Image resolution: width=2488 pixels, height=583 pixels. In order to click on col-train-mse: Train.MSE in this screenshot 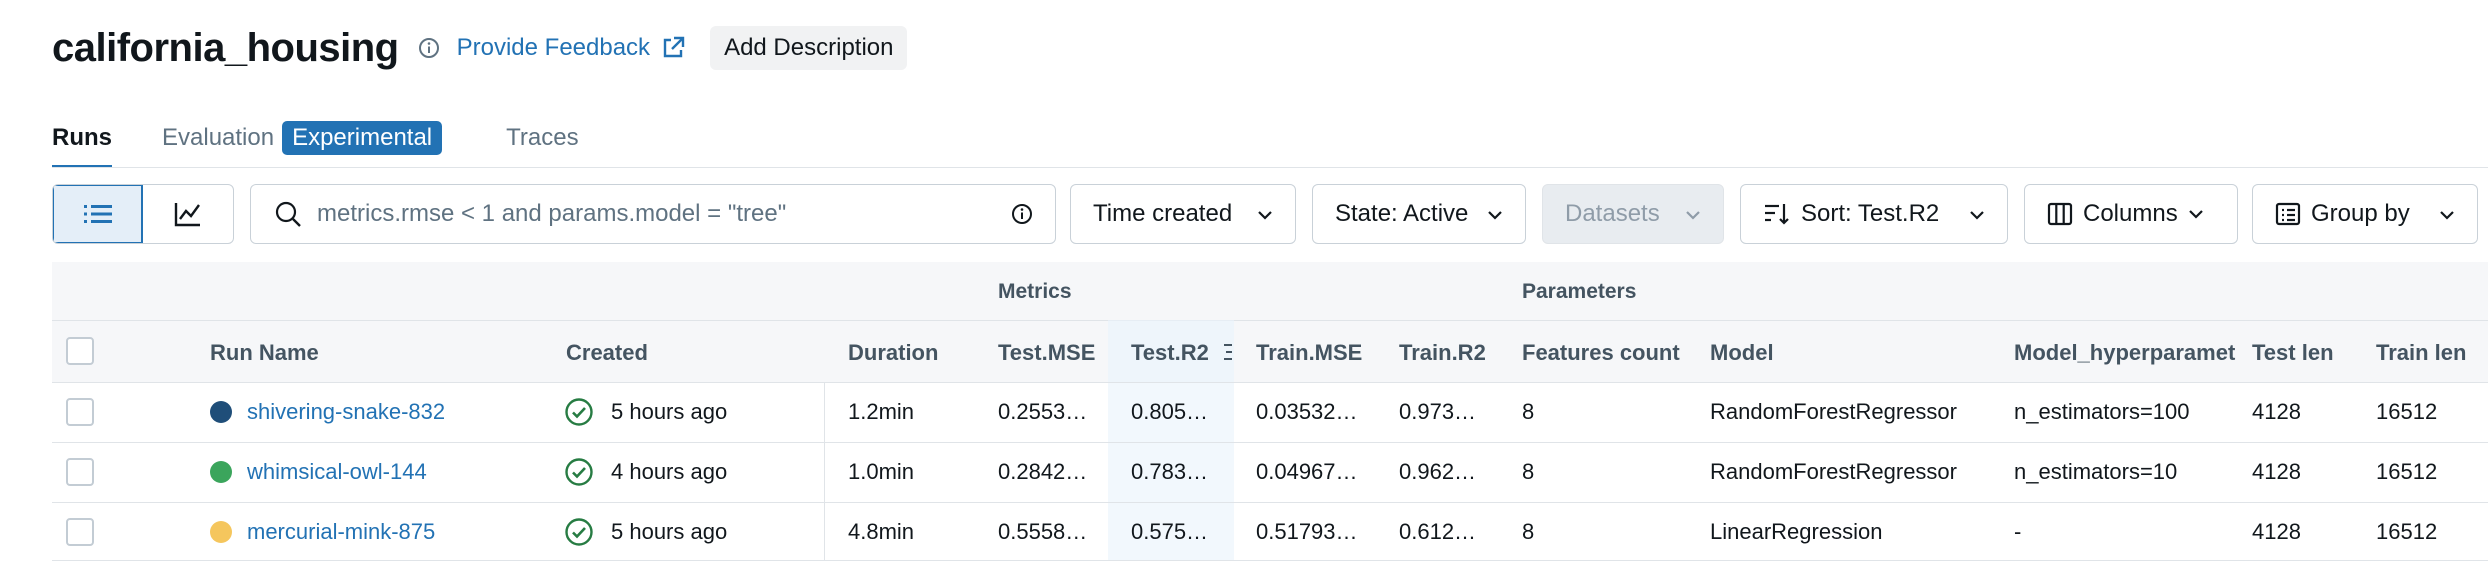, I will do `click(1309, 352)`.